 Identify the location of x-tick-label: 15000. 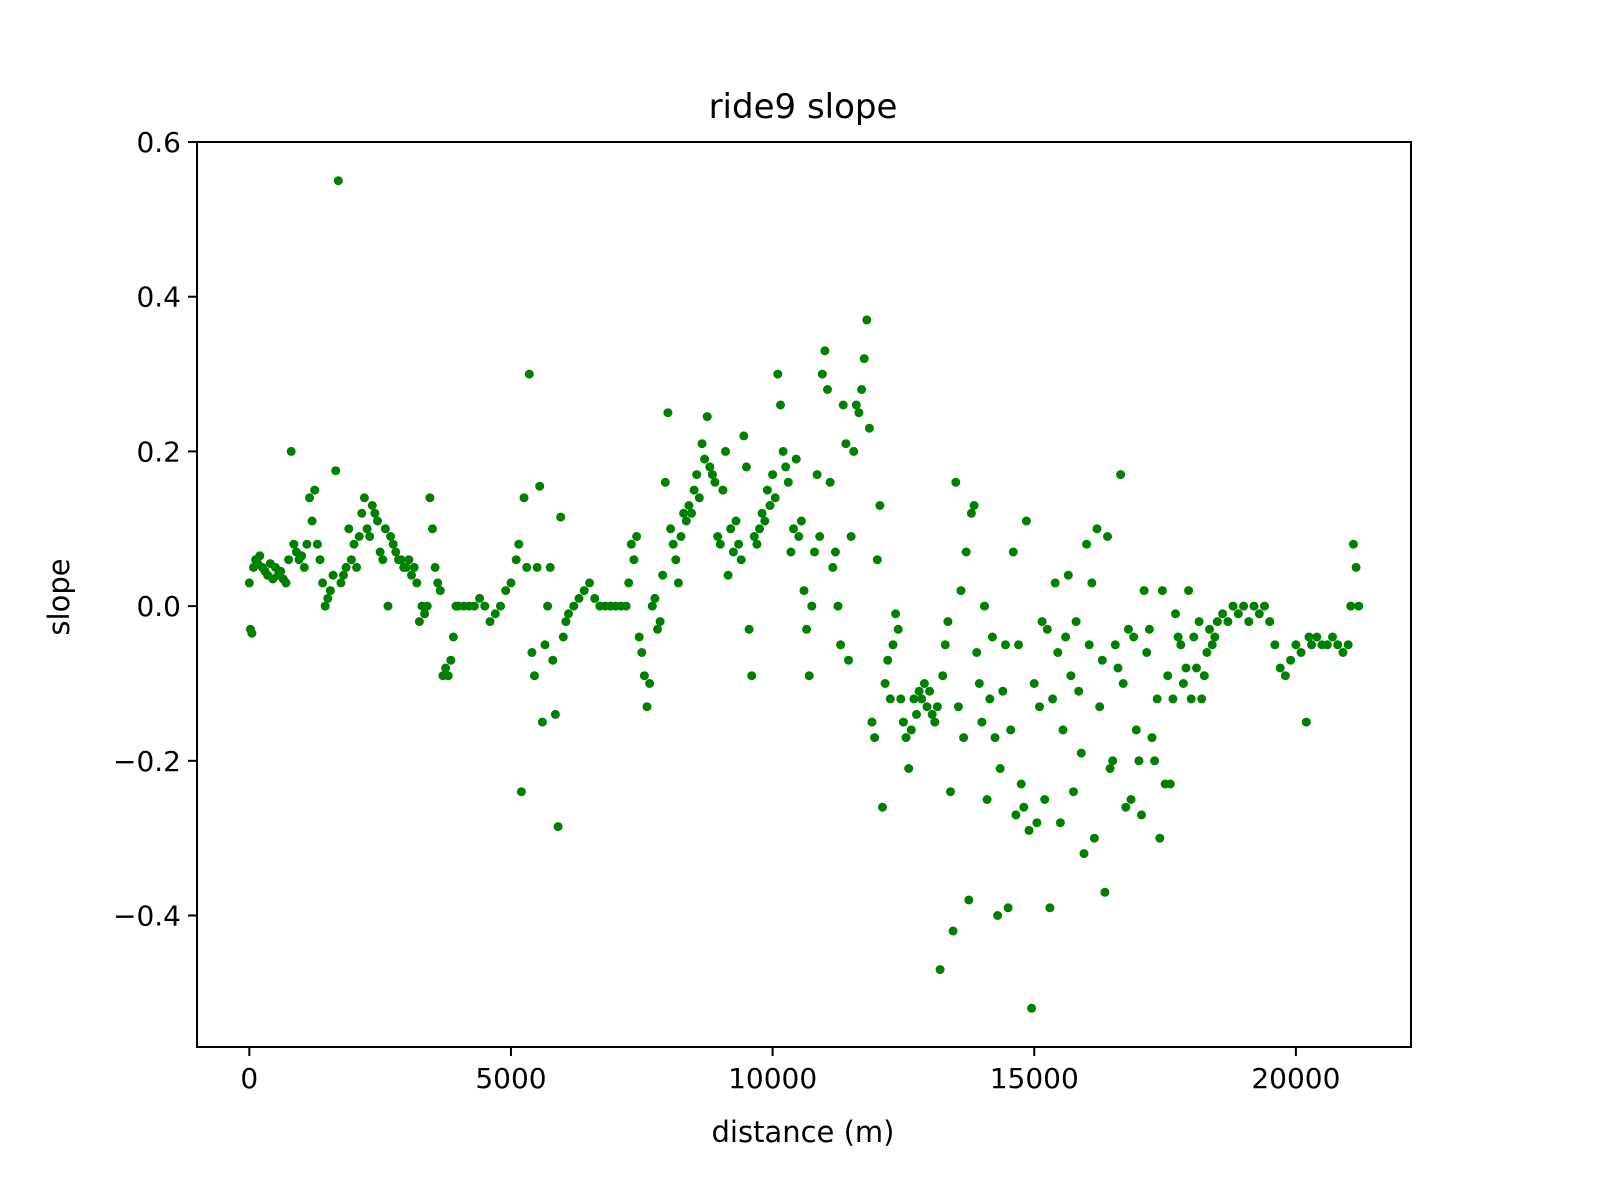
(1034, 1078).